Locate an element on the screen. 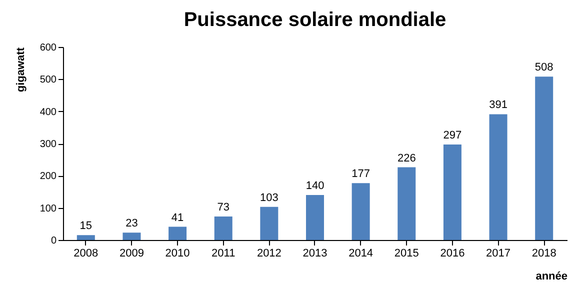  x-tick-label: 2017 is located at coordinates (498, 254).